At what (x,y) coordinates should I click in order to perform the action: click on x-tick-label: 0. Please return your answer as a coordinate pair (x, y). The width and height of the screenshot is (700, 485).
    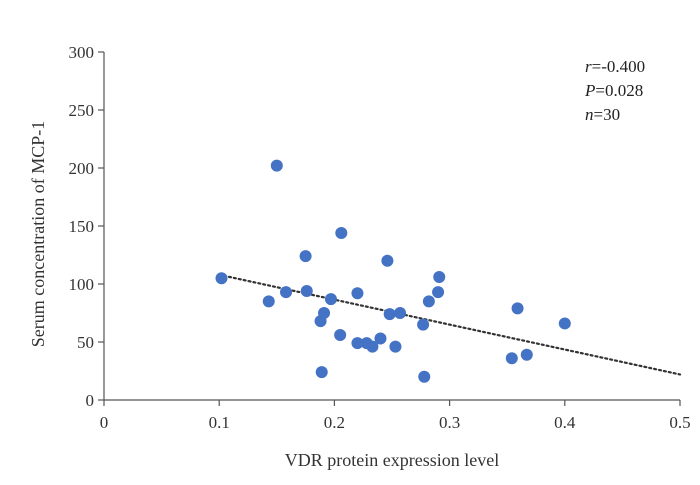
    Looking at the image, I should click on (104, 422).